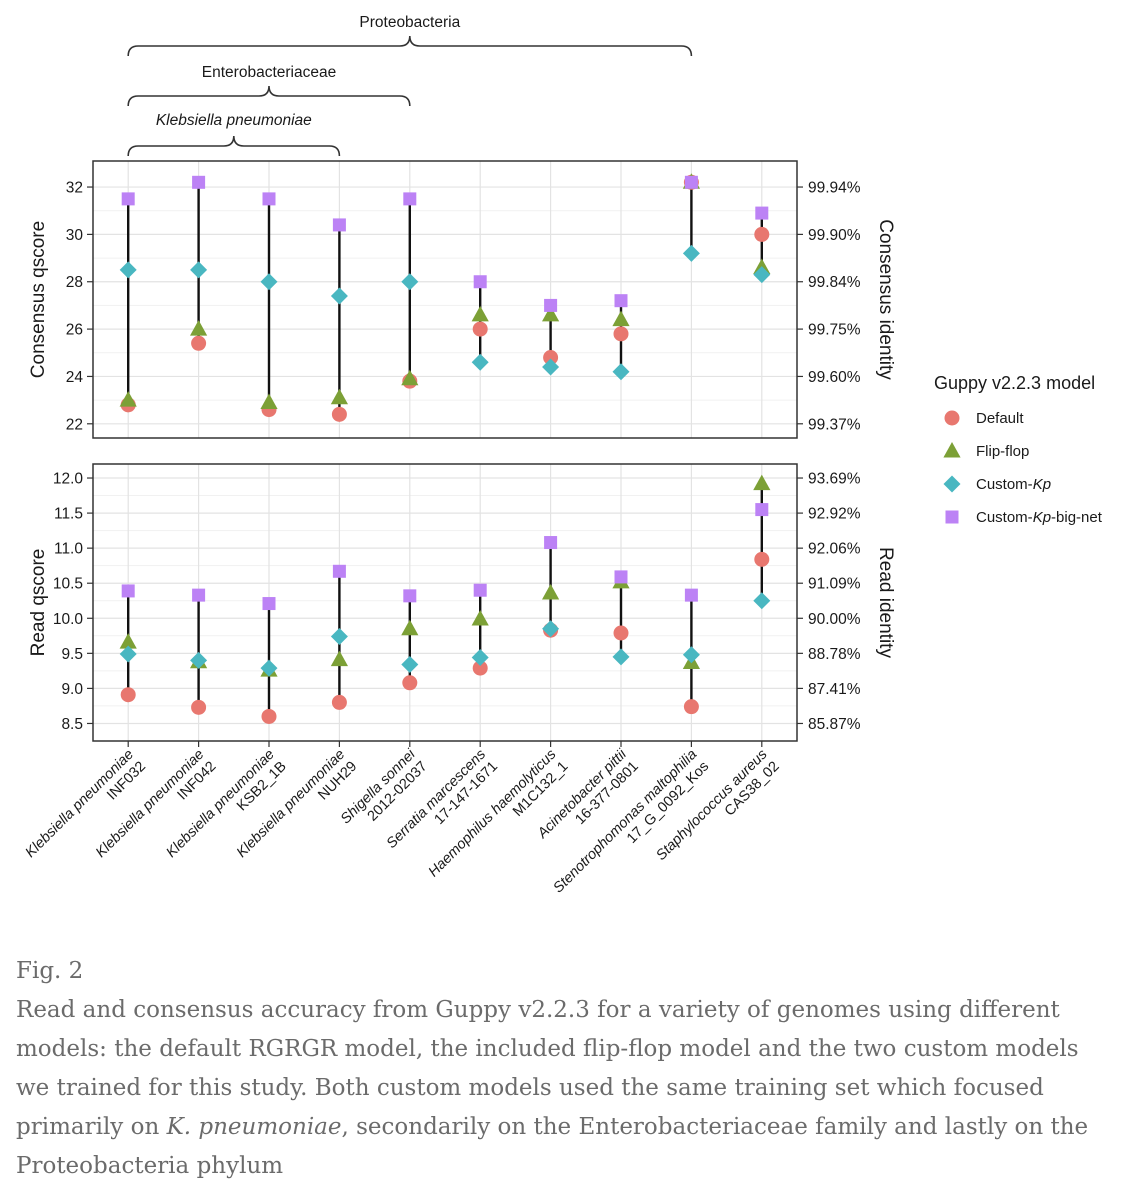 This screenshot has height=1200, width=1136. I want to click on caption-text-italic: K. pneumoniae, so click(254, 1127).